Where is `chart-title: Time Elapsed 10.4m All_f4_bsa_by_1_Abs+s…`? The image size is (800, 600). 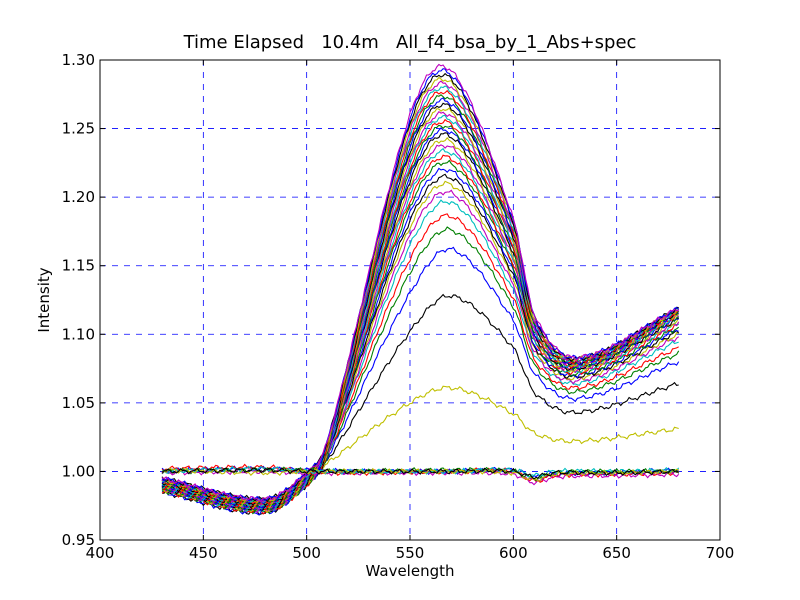 chart-title: Time Elapsed 10.4m All_f4_bsa_by_1_Abs+s… is located at coordinates (410, 42).